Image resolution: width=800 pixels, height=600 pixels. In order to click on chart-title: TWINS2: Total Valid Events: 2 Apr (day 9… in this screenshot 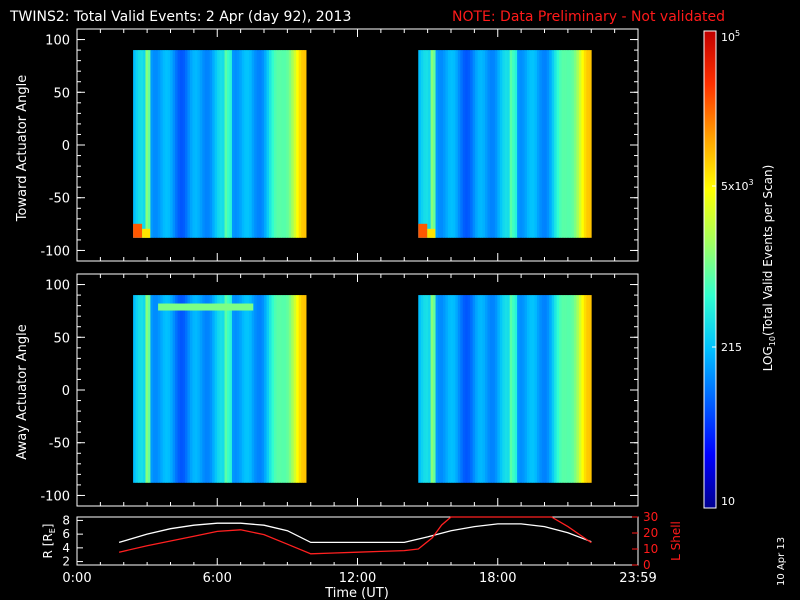, I will do `click(180, 17)`.